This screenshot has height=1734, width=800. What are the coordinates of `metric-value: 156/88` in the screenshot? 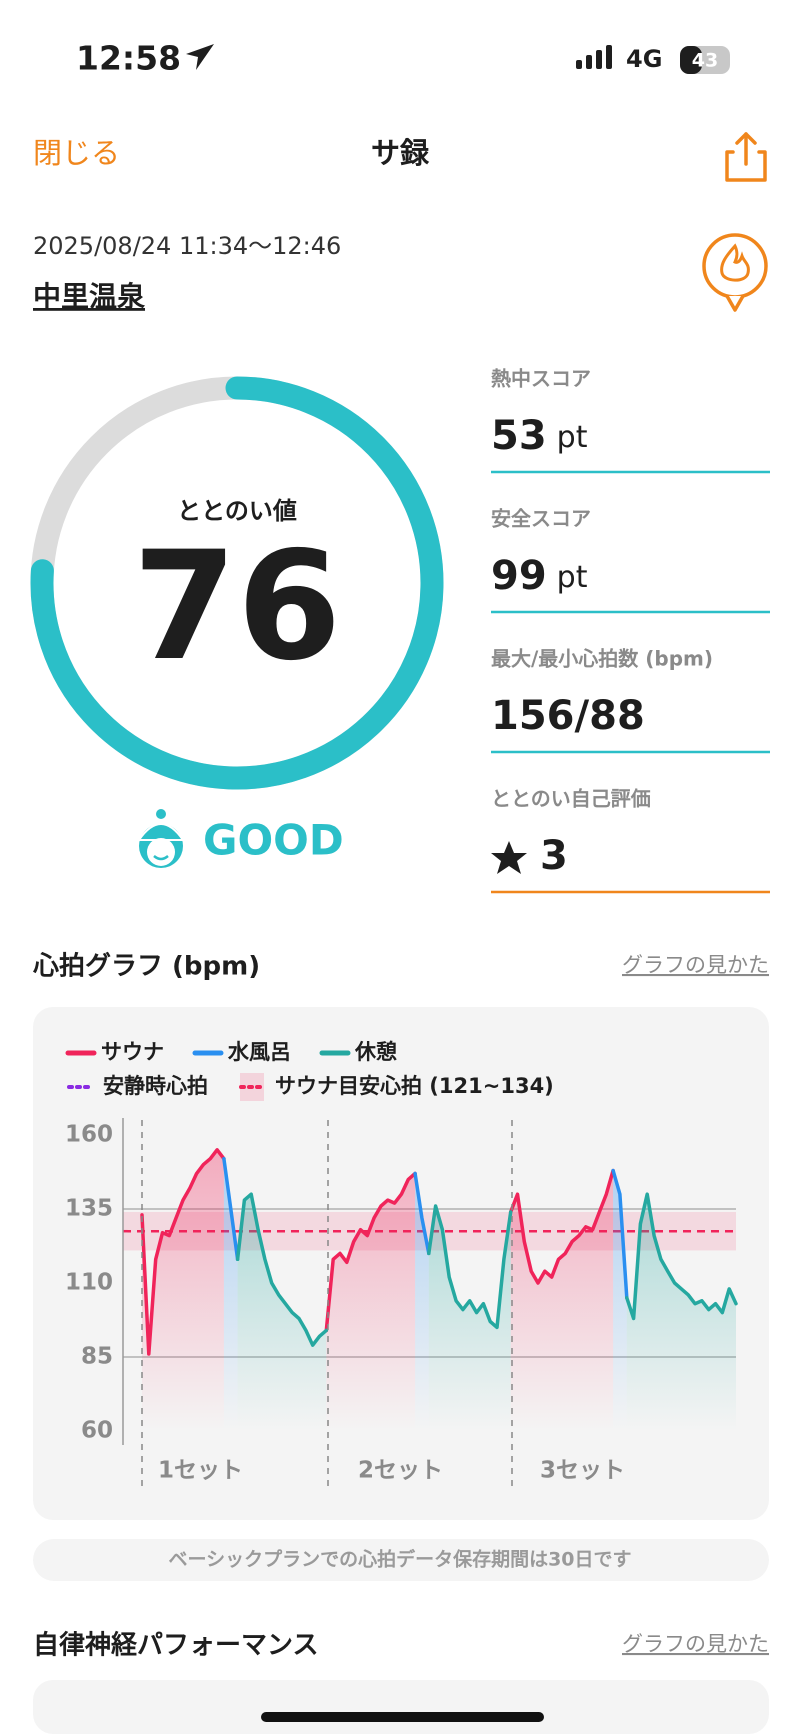 It's located at (568, 716).